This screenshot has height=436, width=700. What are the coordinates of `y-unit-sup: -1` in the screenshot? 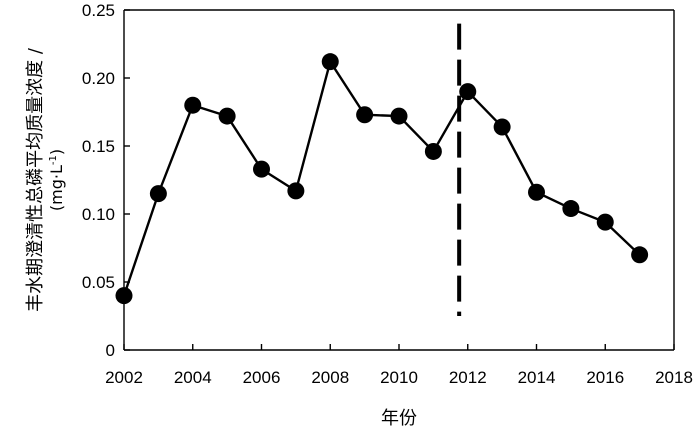 It's located at (53, 160).